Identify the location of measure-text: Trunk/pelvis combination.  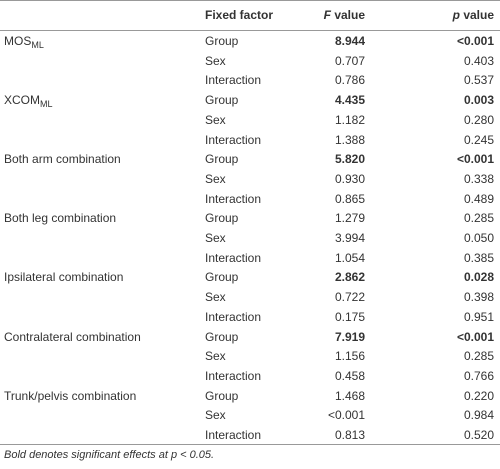
(70, 395).